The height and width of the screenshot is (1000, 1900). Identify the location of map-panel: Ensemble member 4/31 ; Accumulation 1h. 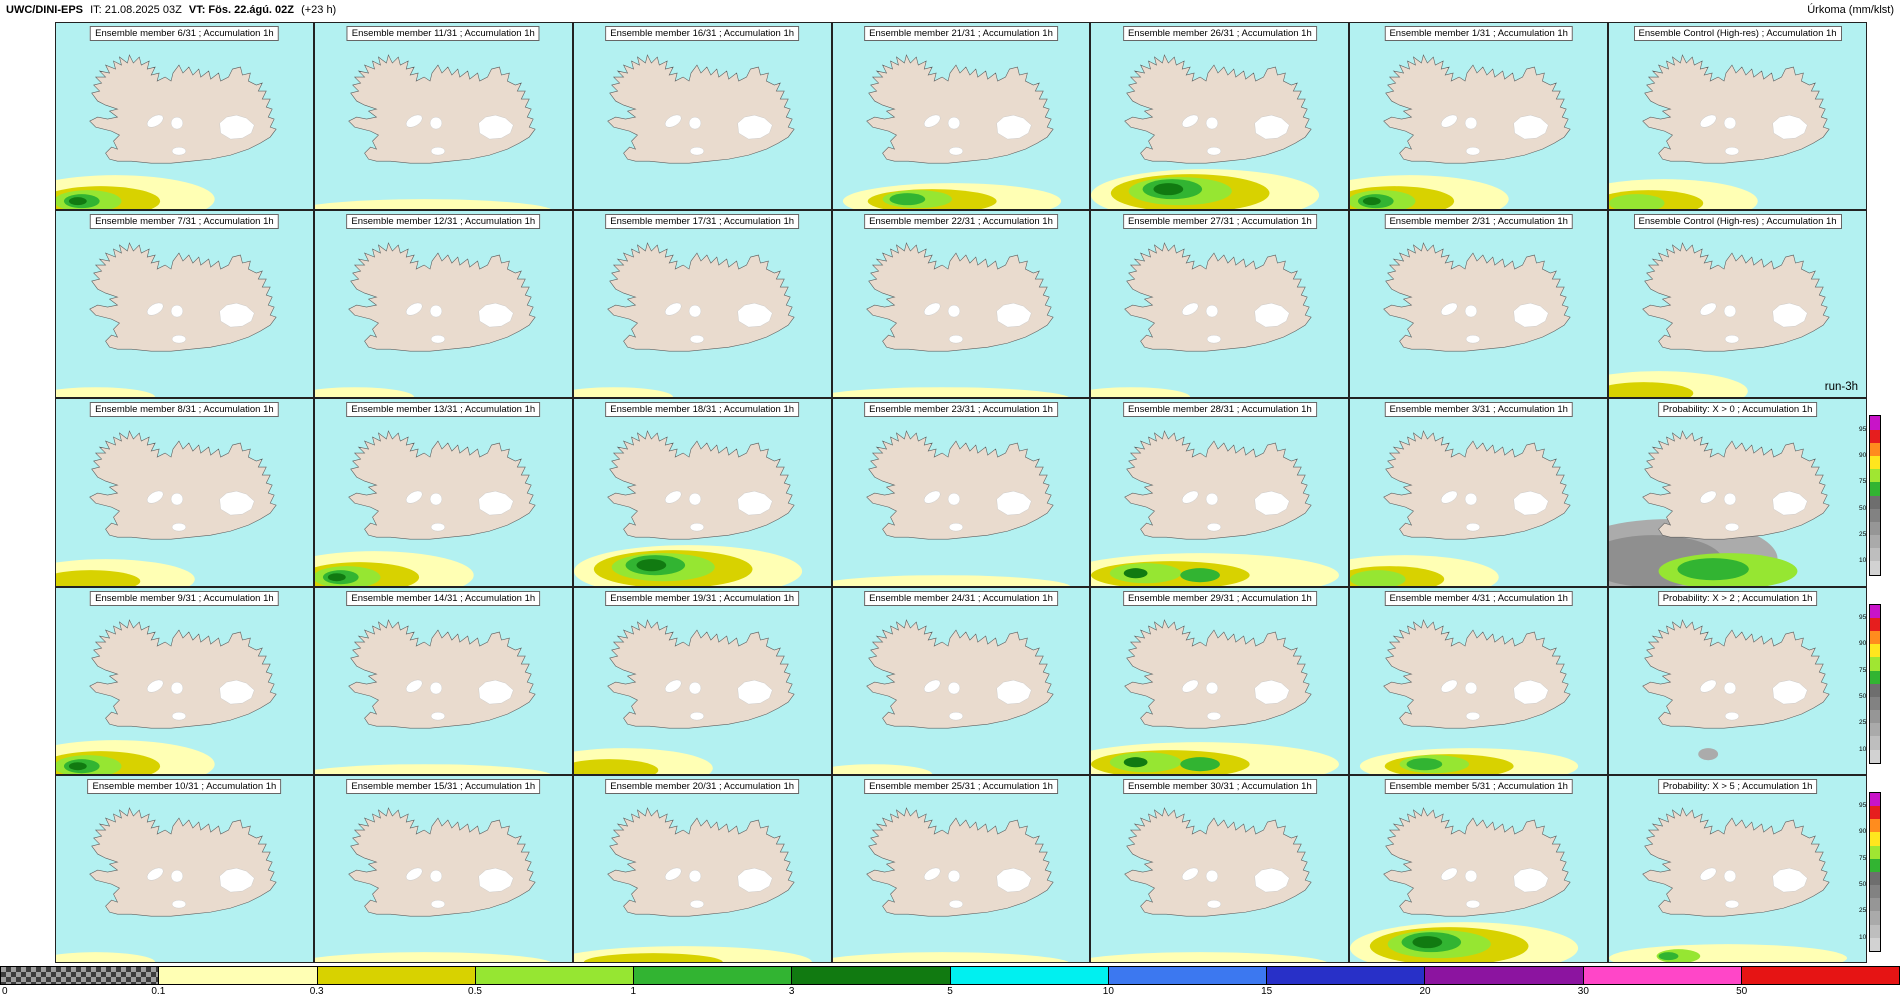
(1479, 680).